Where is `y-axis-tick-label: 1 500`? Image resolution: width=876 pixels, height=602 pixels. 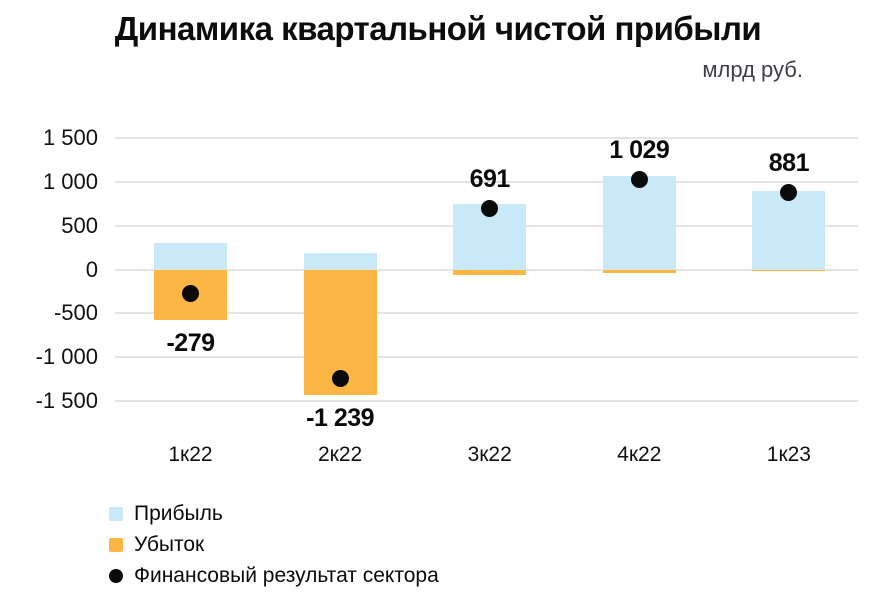
y-axis-tick-label: 1 500 is located at coordinates (70, 137).